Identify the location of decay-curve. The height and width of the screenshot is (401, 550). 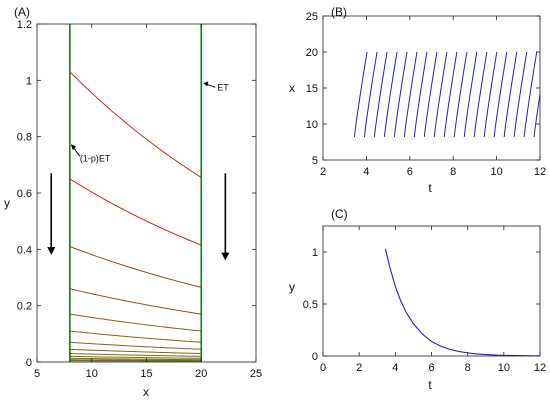
(462, 302).